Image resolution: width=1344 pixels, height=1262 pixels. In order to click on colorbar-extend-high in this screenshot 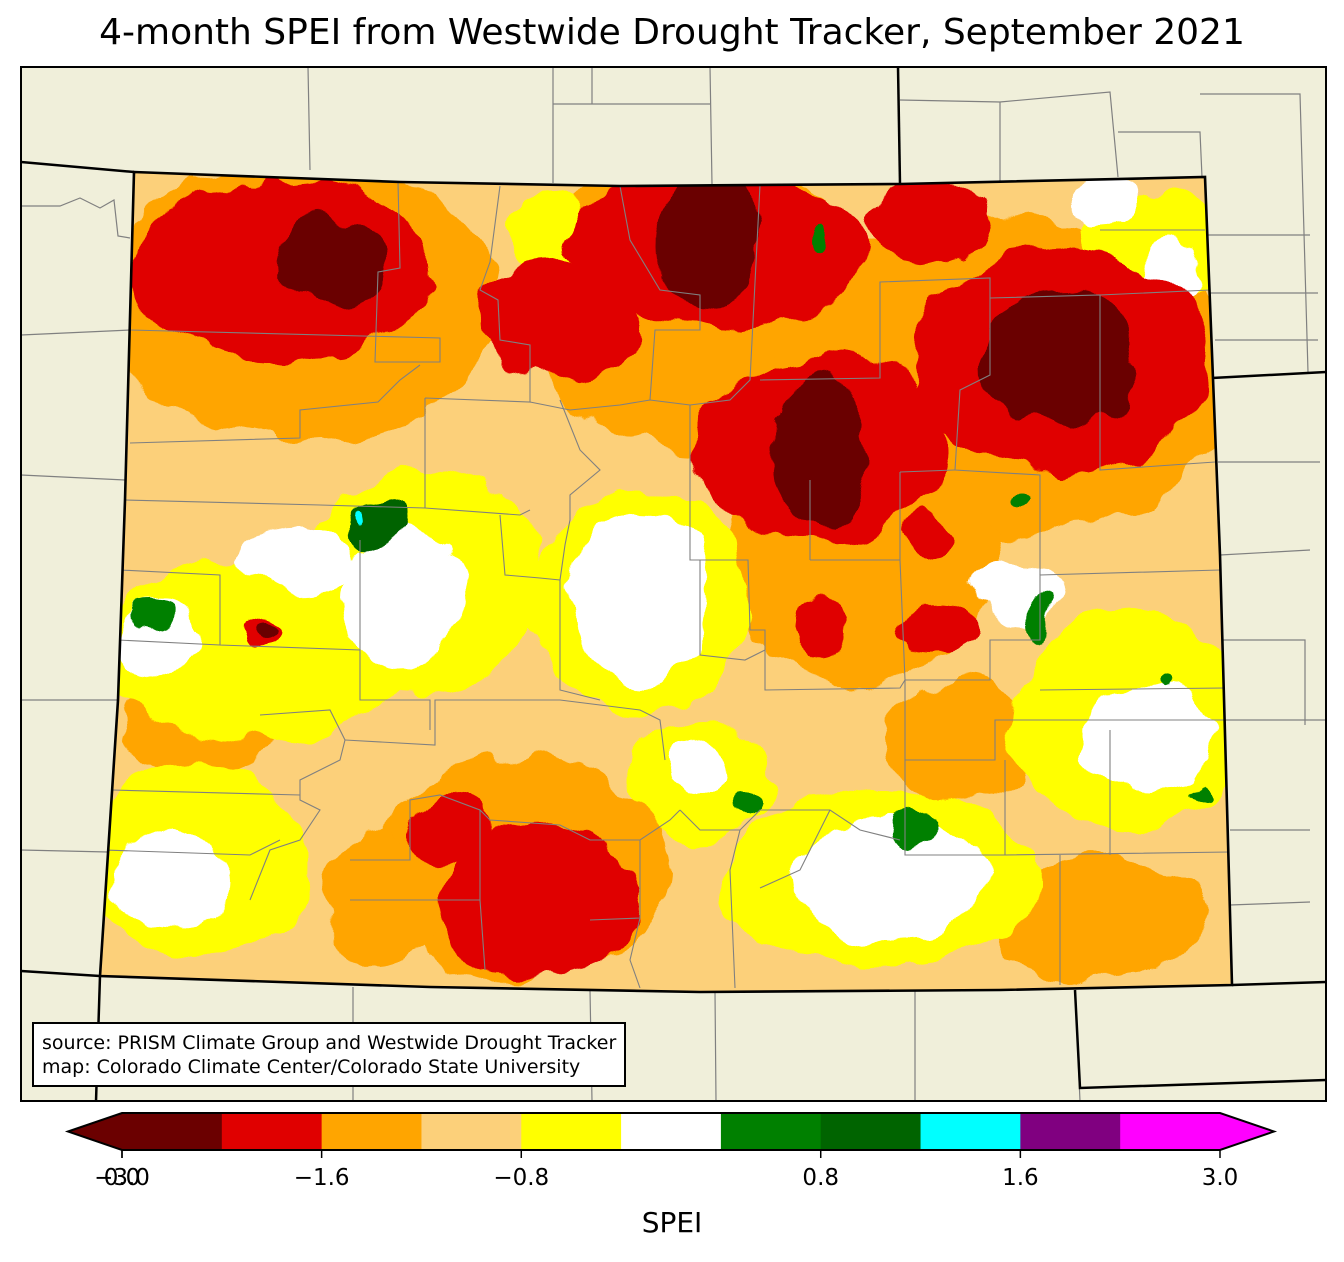, I will do `click(1247, 1131)`.